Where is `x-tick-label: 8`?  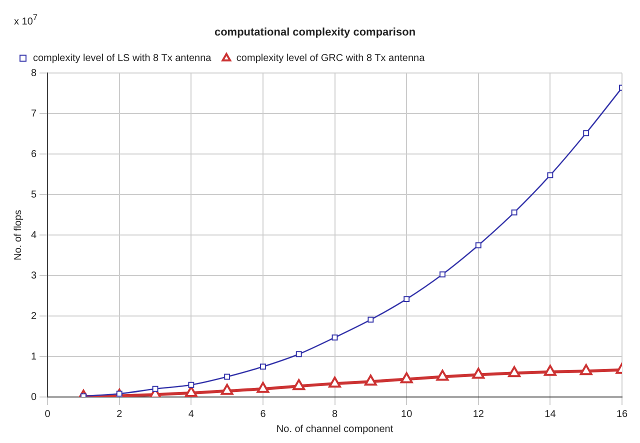
x-tick-label: 8 is located at coordinates (335, 414).